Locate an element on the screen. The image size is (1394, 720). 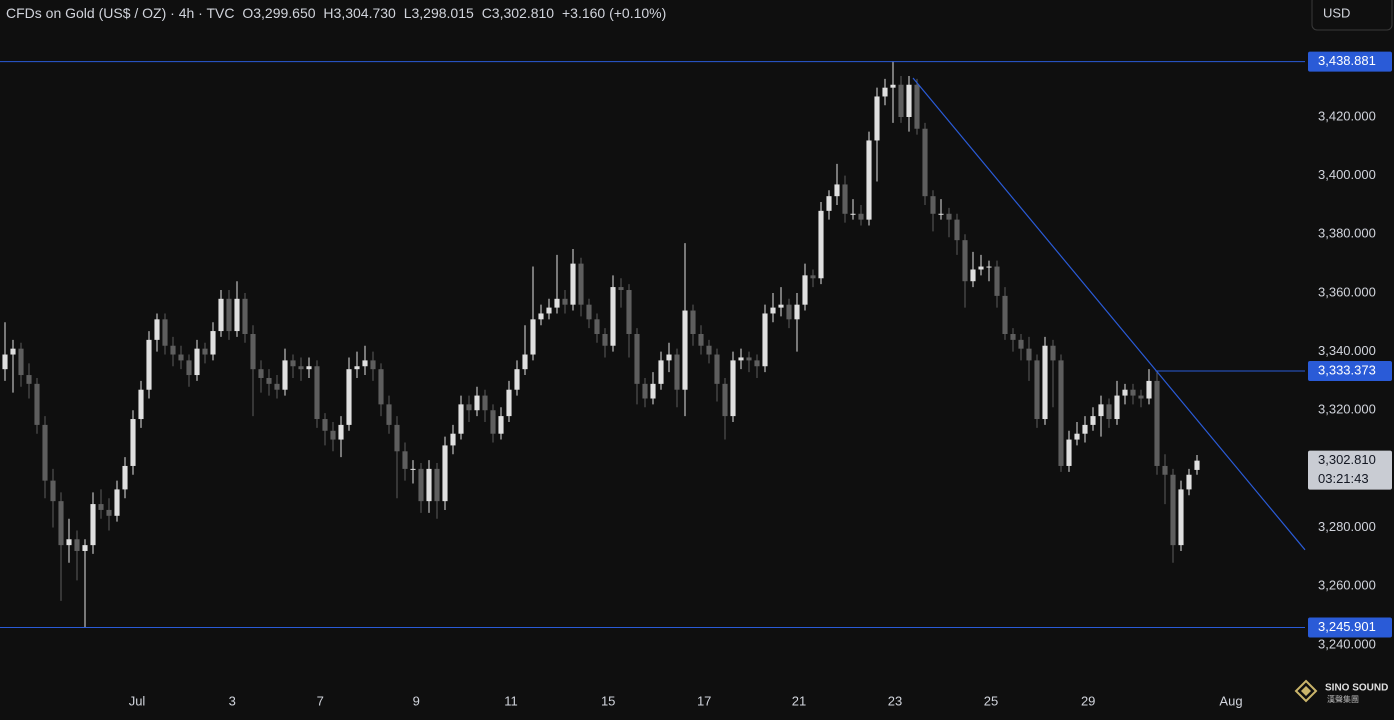
x-tick-label: 7 is located at coordinates (320, 700).